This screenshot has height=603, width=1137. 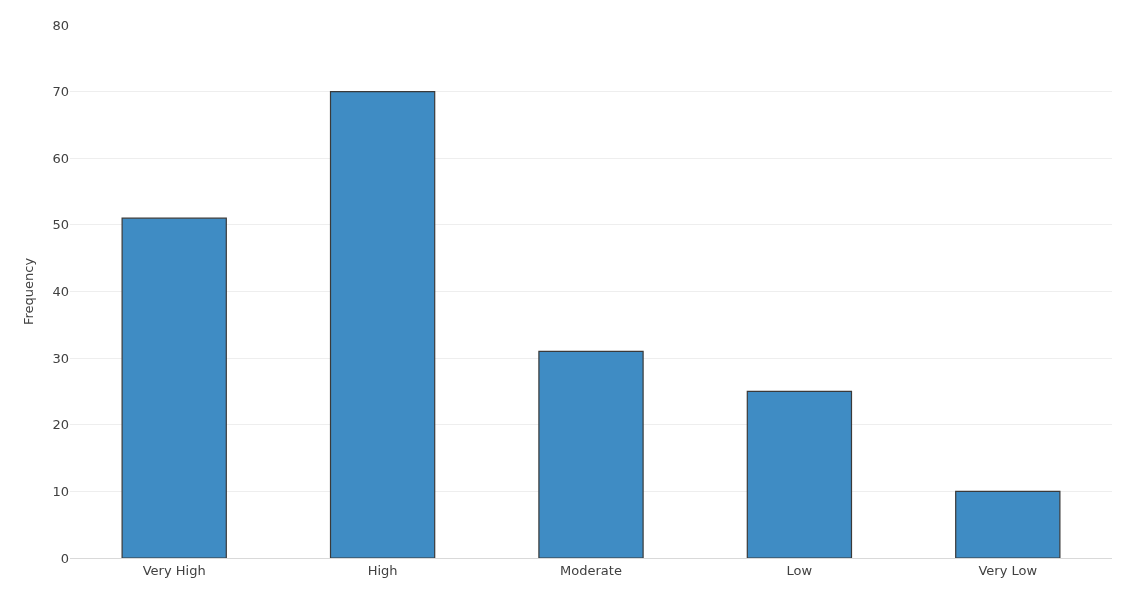 What do you see at coordinates (174, 570) in the screenshot?
I see `x-tick-label: Very High` at bounding box center [174, 570].